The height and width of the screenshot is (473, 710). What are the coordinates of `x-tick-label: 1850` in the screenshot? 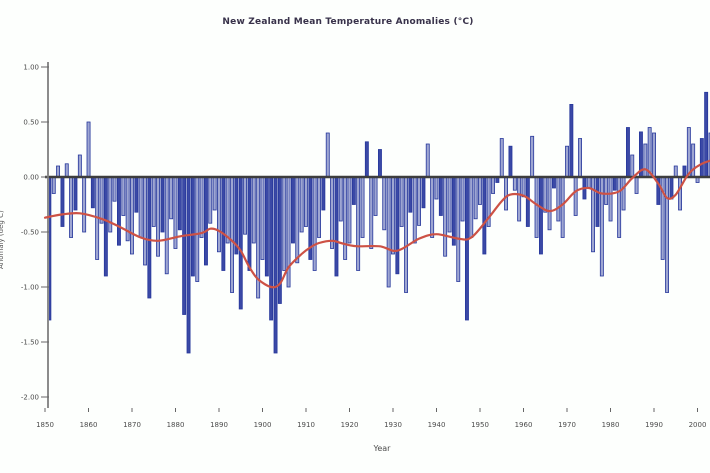 It's located at (45, 425).